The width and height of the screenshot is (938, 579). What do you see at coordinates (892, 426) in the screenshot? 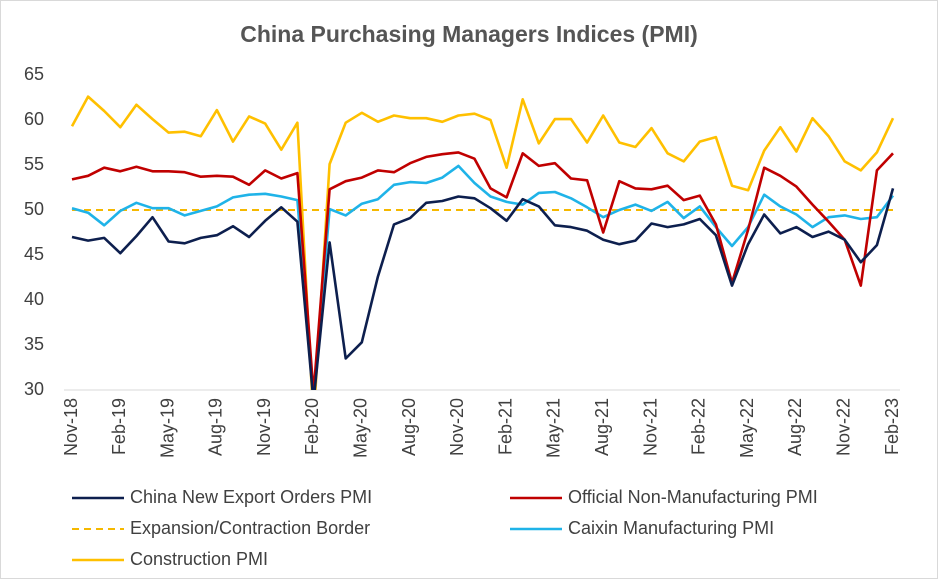
I see `x-tick-label: Feb-23` at bounding box center [892, 426].